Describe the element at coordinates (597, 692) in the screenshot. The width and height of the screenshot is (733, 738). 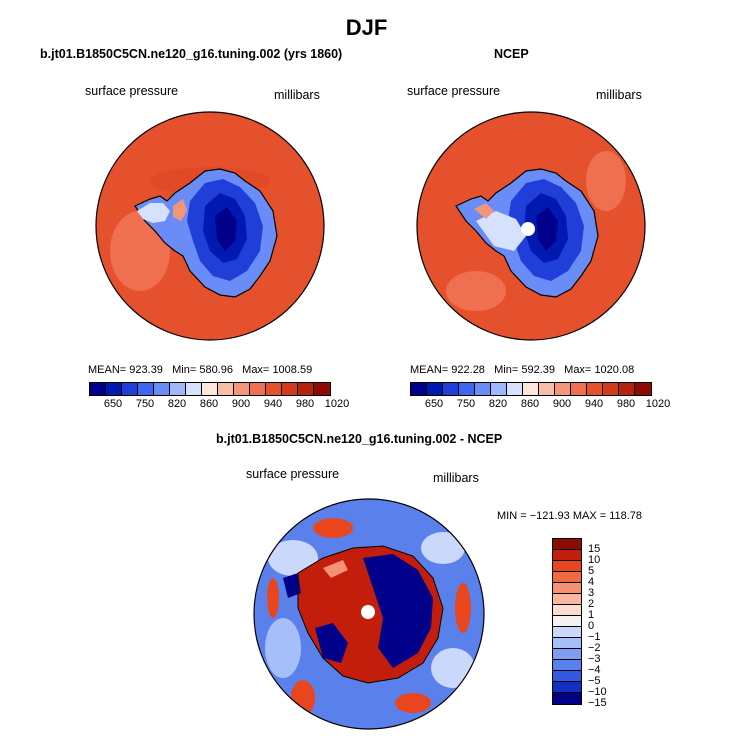
I see `colorbar-tick-label: −10` at that location.